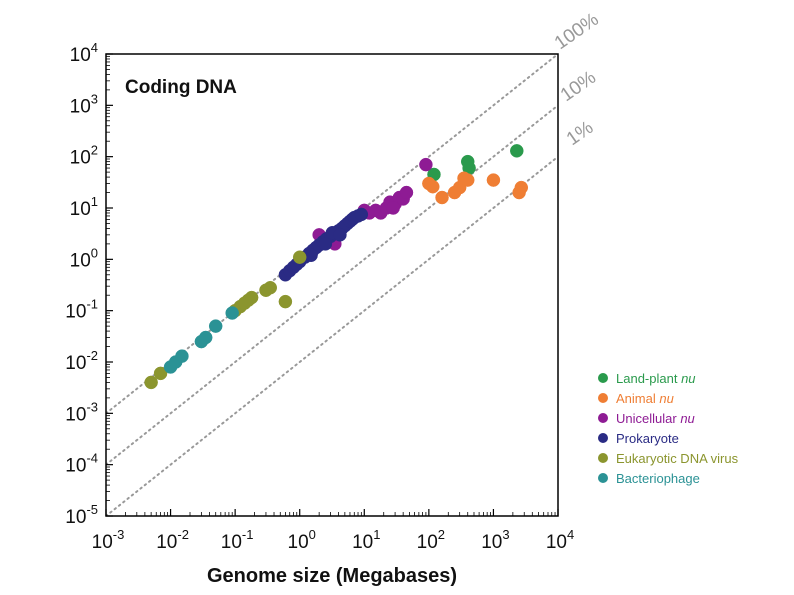 The width and height of the screenshot is (794, 595). I want to click on x-tick-label-5: 10², so click(431, 540).